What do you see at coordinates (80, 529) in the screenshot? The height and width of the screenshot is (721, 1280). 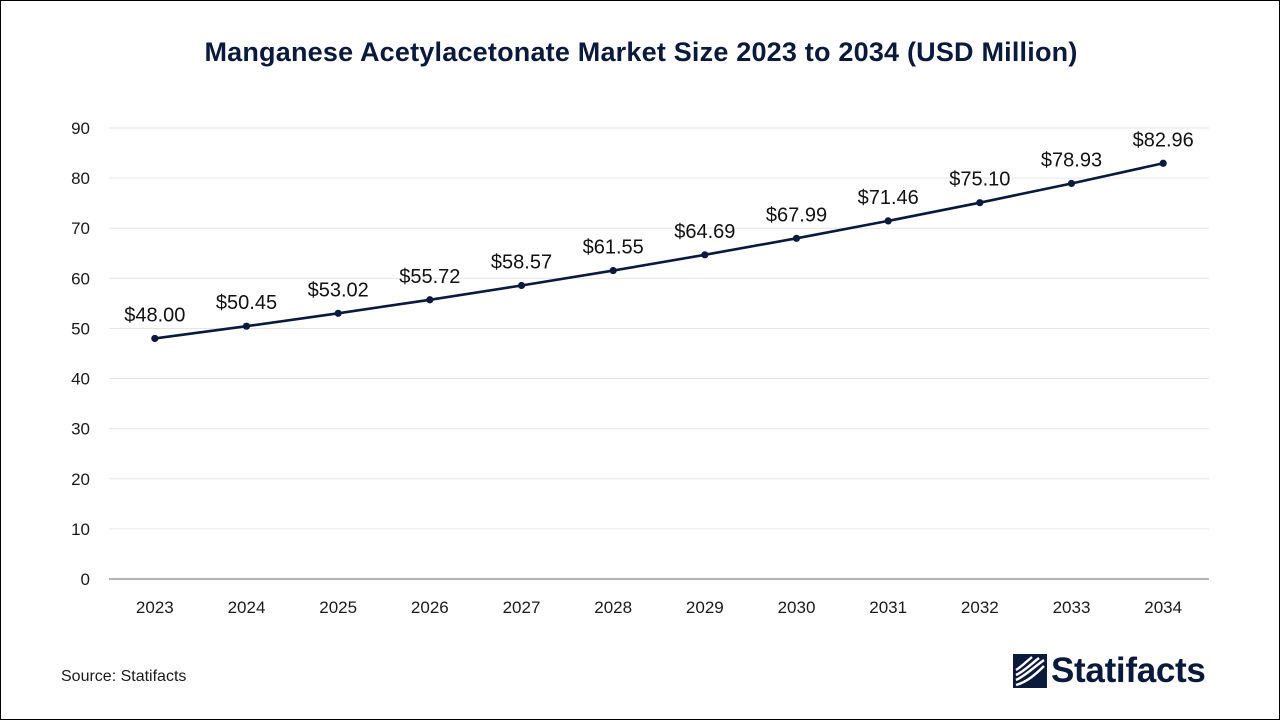 I see `y-tick-label: 10` at bounding box center [80, 529].